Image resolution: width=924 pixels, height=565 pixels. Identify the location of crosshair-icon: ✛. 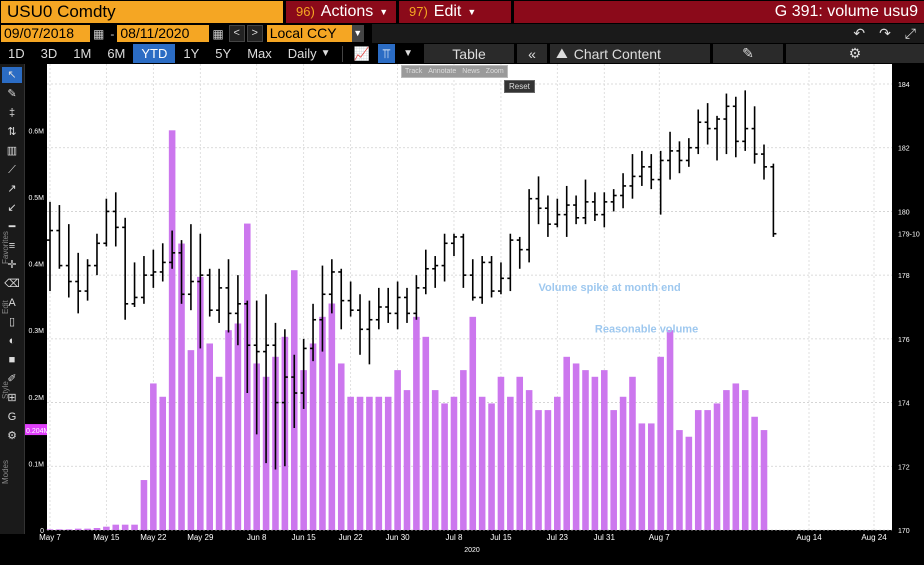
(12, 265).